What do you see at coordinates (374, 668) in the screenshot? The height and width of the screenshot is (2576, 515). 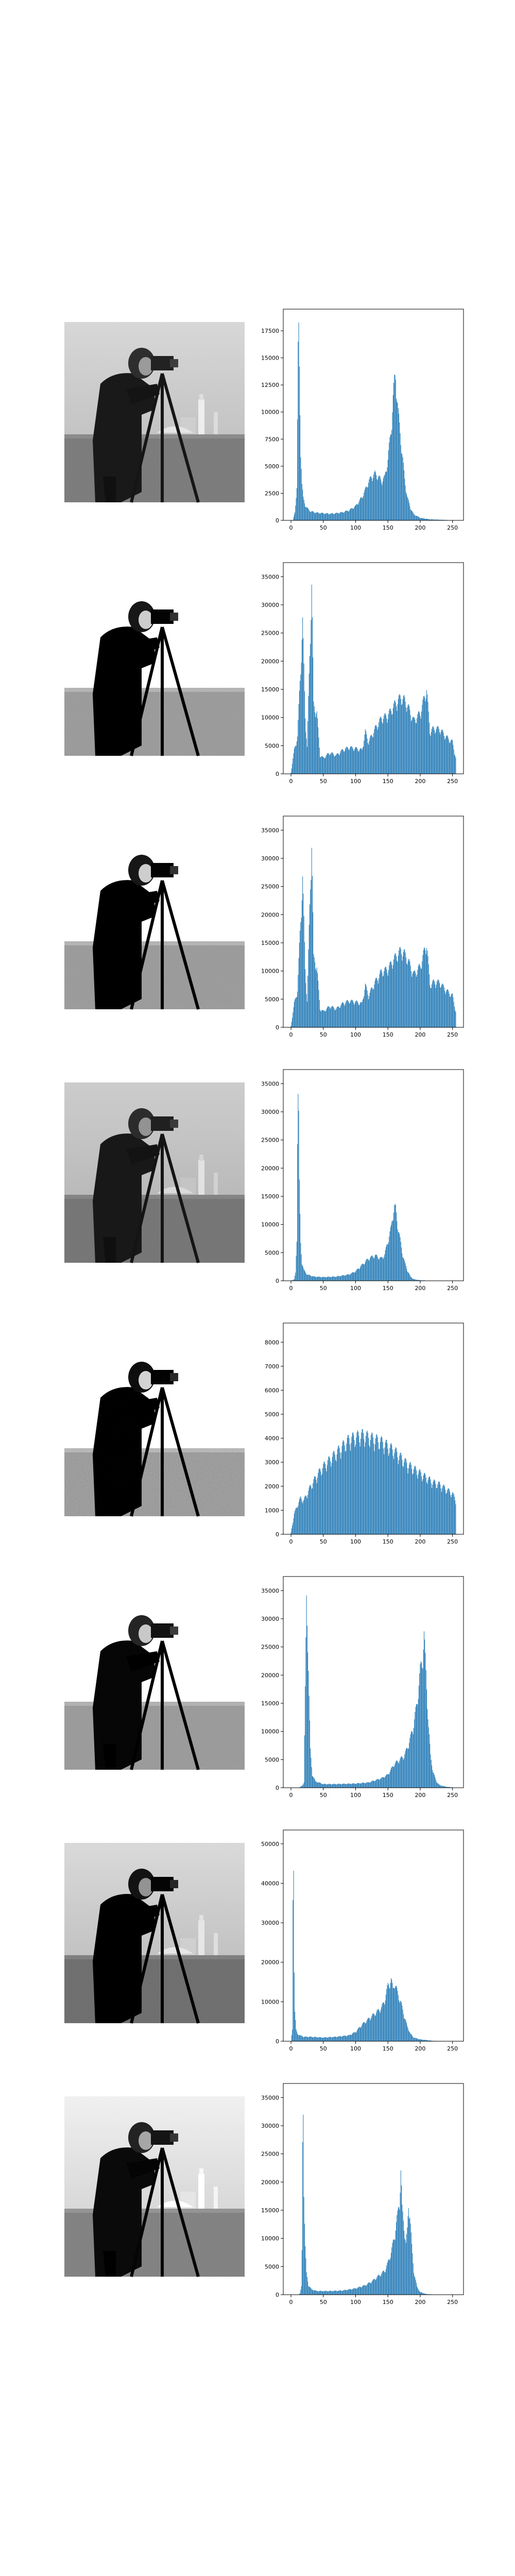 I see `axes-frame` at bounding box center [374, 668].